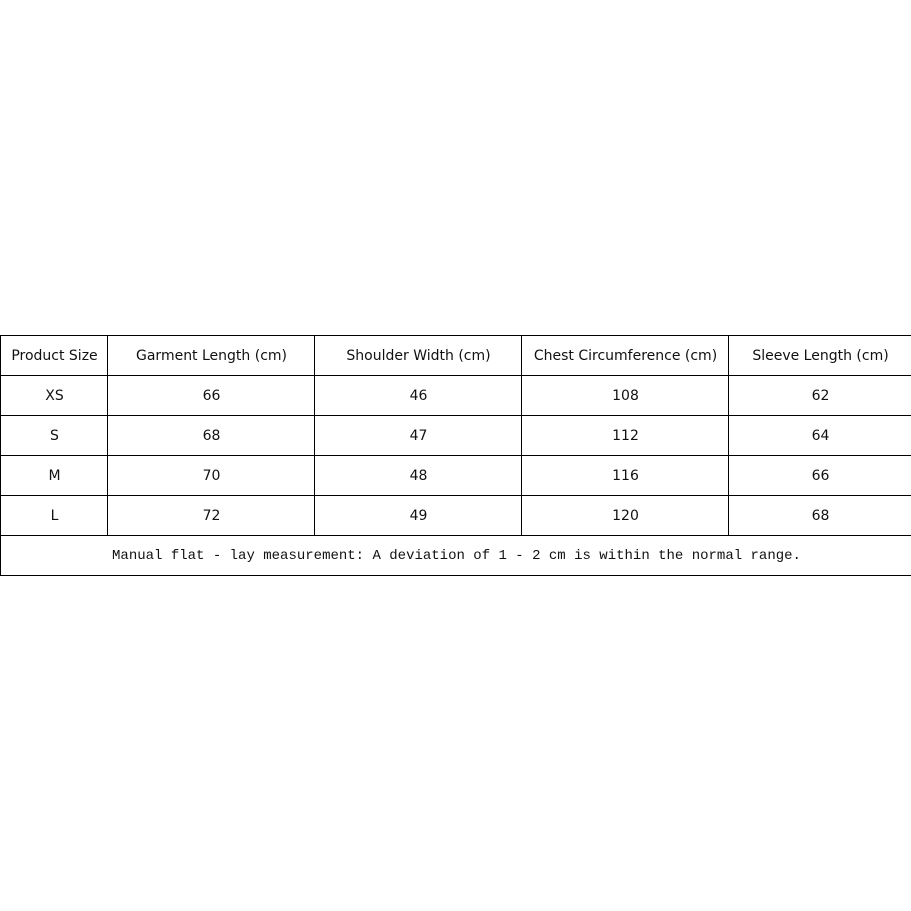 This screenshot has height=911, width=911. Describe the element at coordinates (625, 355) in the screenshot. I see `header-cell: Chest Circumference (cm)` at that location.